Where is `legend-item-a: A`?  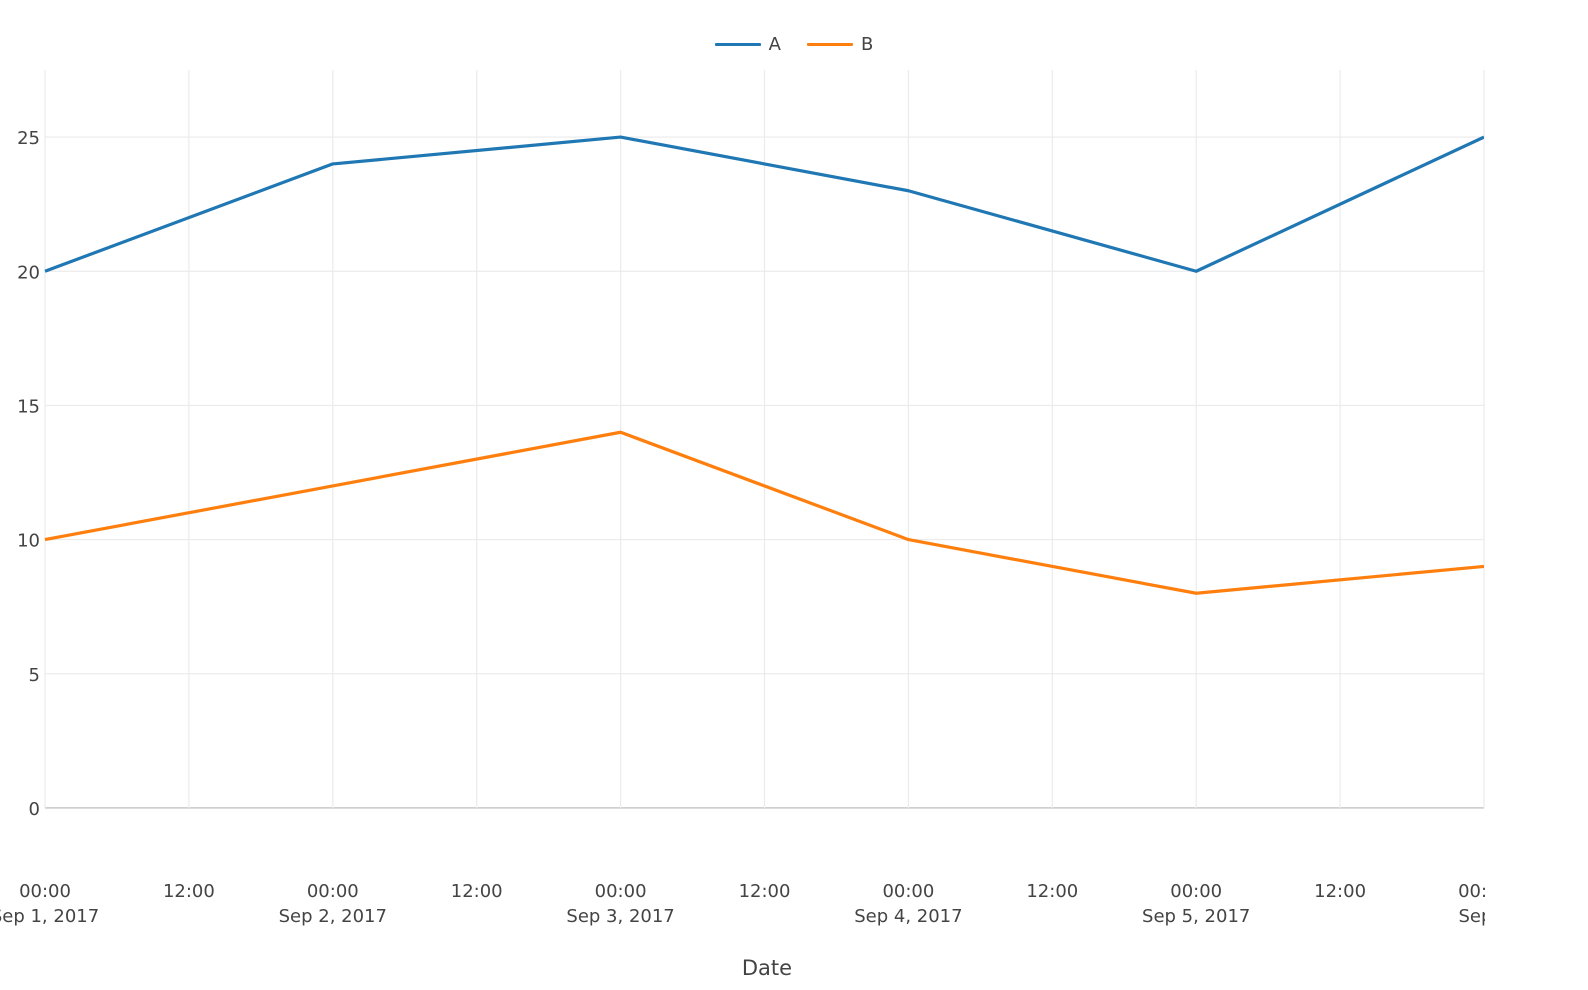
legend-item-a: A is located at coordinates (747, 44).